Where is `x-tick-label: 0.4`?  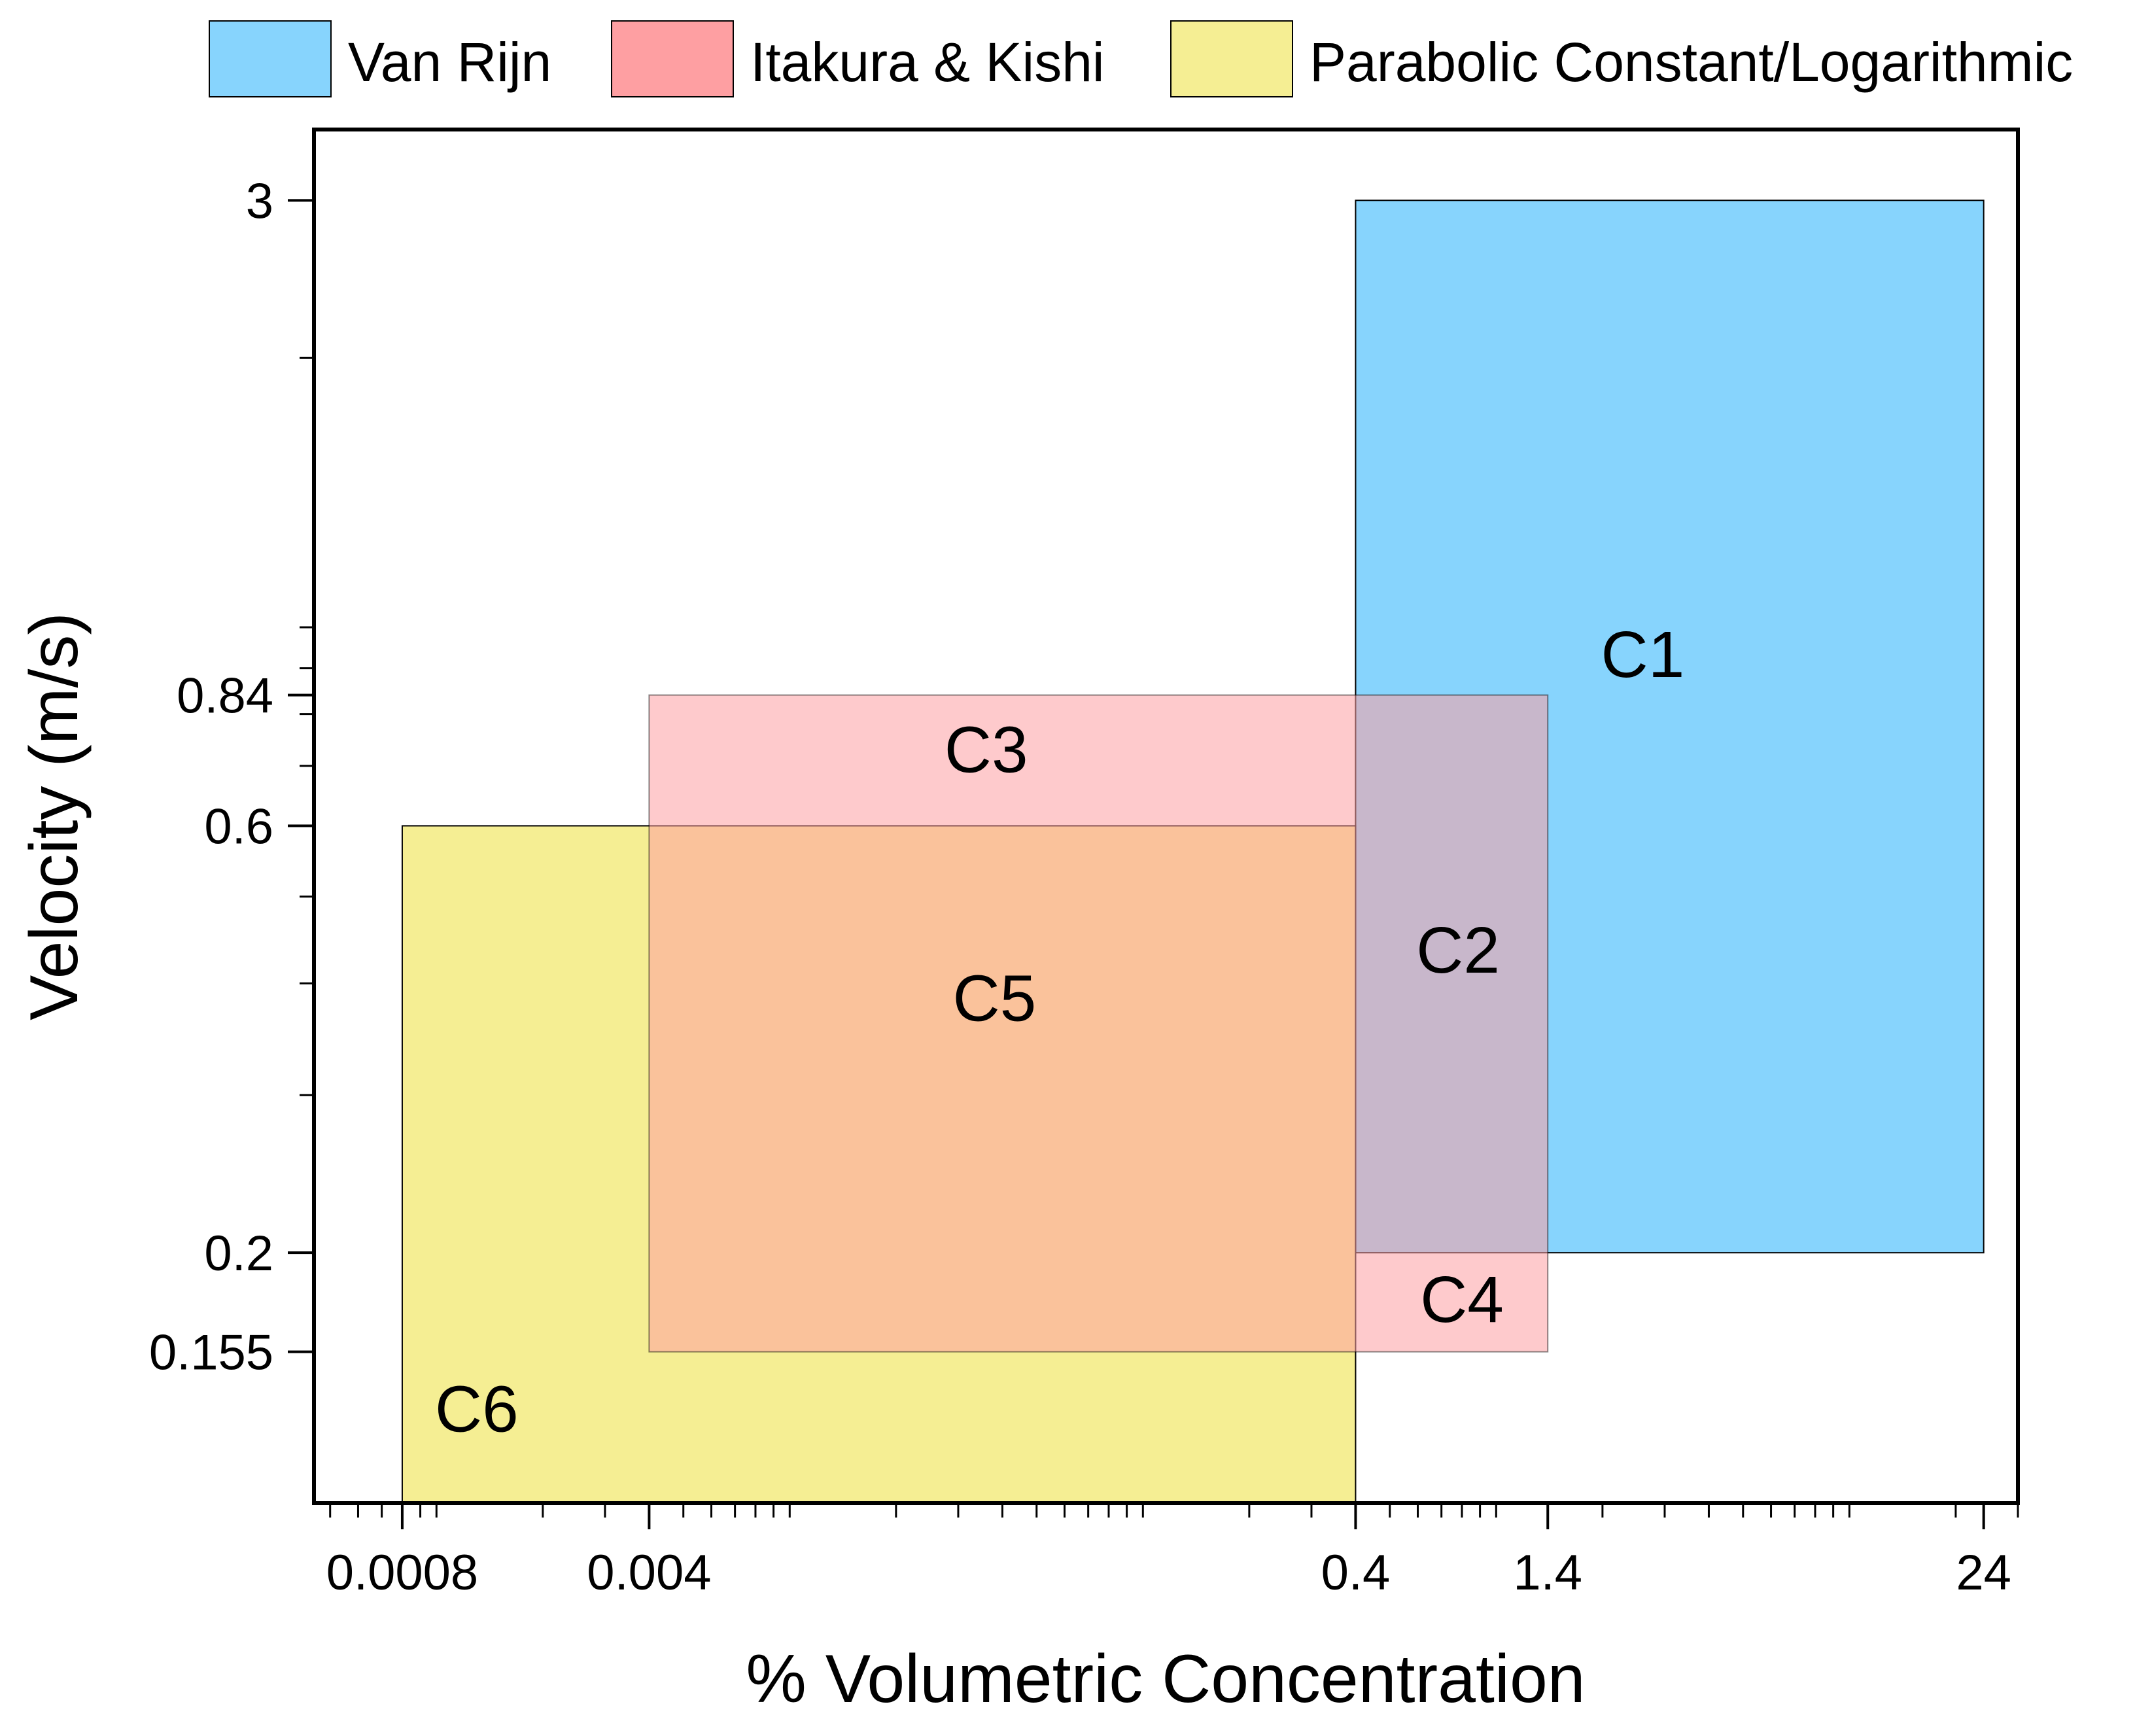
x-tick-label: 0.4 is located at coordinates (1356, 1573).